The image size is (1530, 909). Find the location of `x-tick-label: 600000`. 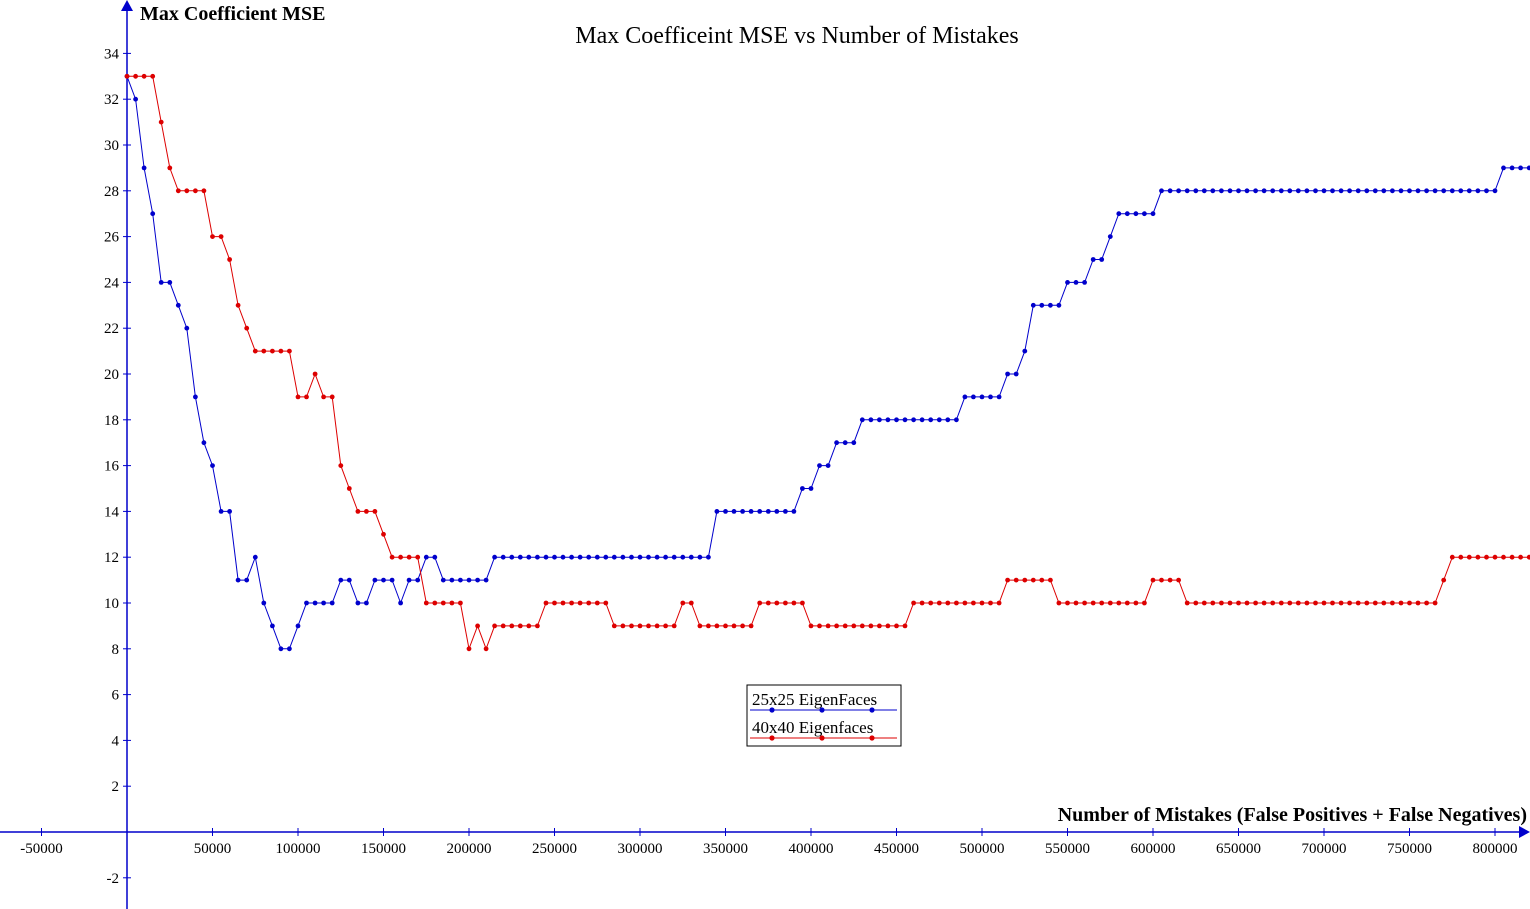

x-tick-label: 600000 is located at coordinates (1153, 849).